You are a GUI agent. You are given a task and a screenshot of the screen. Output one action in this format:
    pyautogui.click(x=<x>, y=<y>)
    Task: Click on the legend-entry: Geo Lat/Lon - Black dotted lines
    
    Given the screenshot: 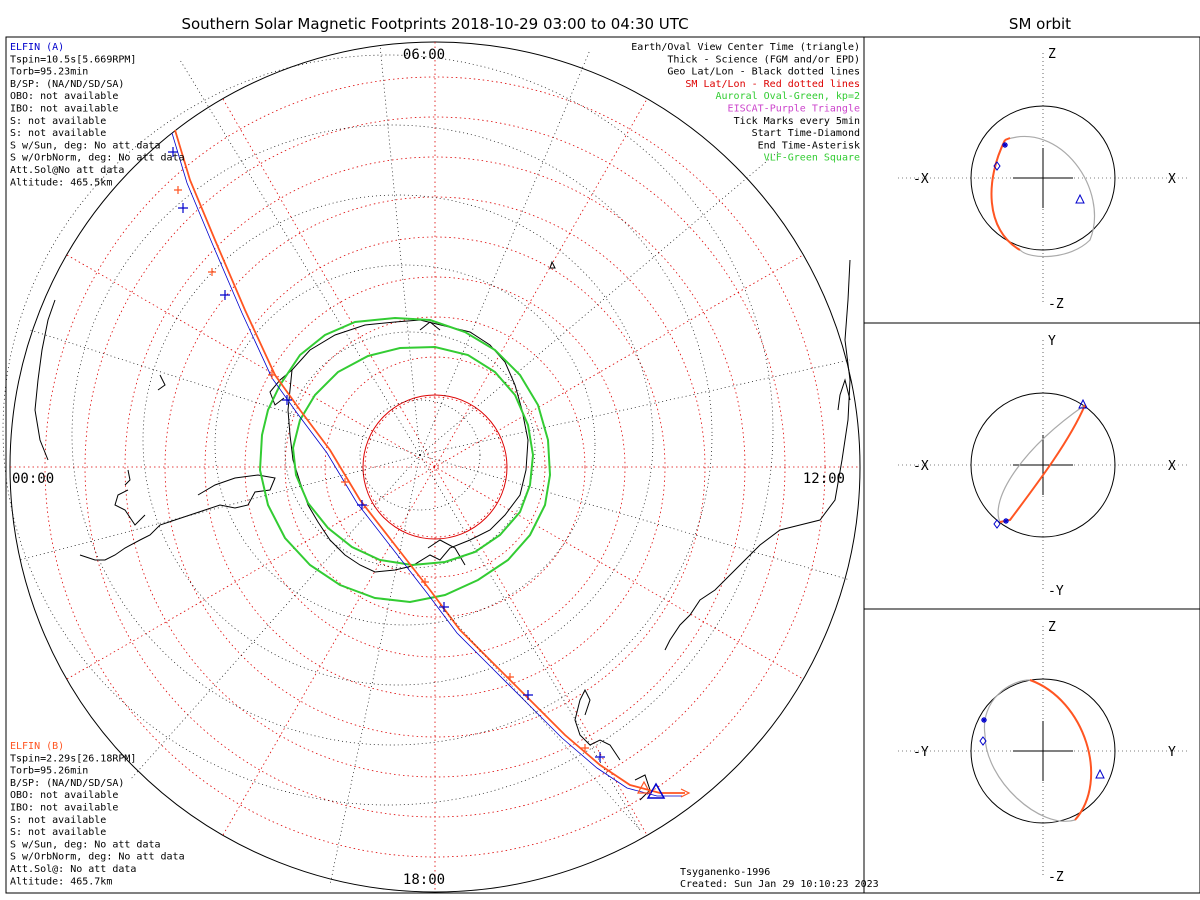 What is the action you would take?
    pyautogui.click(x=763, y=72)
    